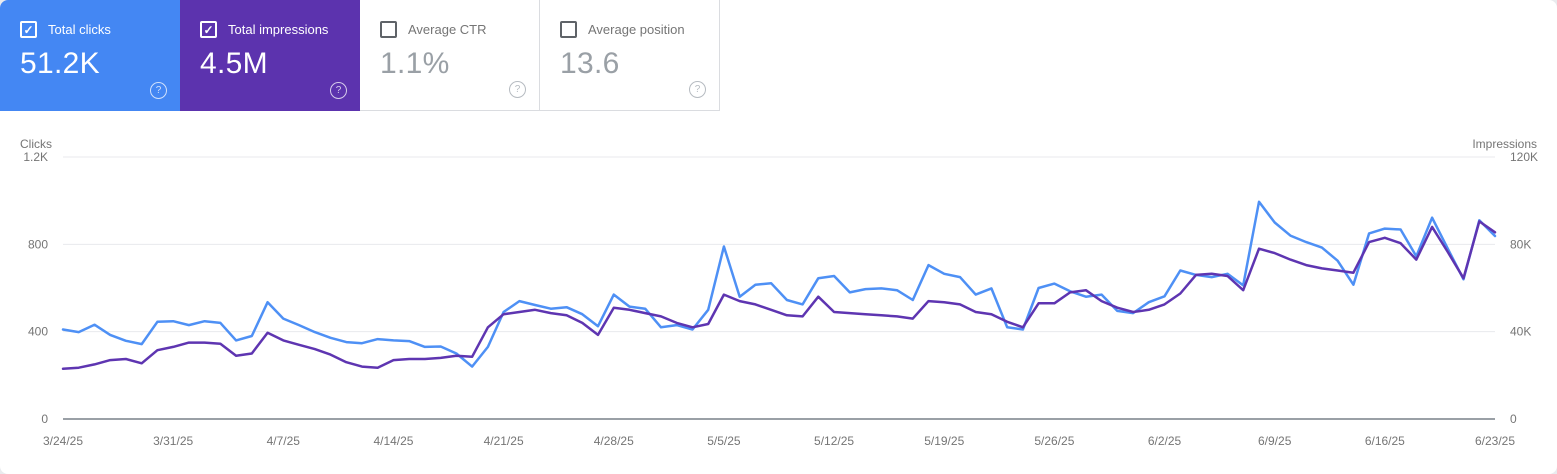 The width and height of the screenshot is (1557, 474). What do you see at coordinates (38, 244) in the screenshot?
I see `svg-text: 800` at bounding box center [38, 244].